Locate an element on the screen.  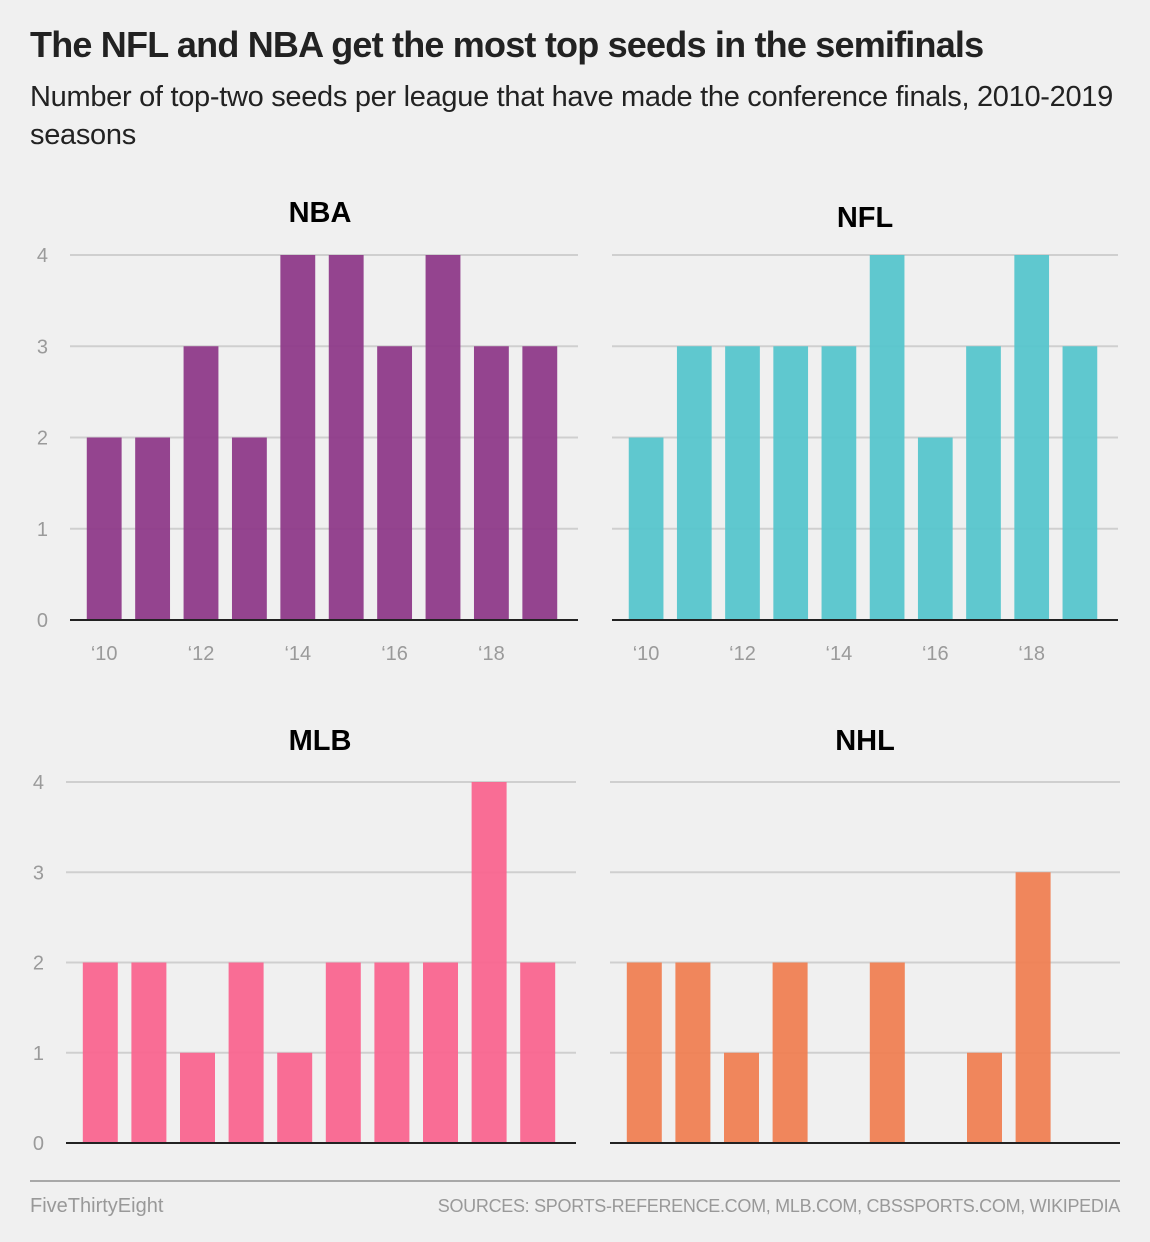
bar-nba-2011 is located at coordinates (153, 528).